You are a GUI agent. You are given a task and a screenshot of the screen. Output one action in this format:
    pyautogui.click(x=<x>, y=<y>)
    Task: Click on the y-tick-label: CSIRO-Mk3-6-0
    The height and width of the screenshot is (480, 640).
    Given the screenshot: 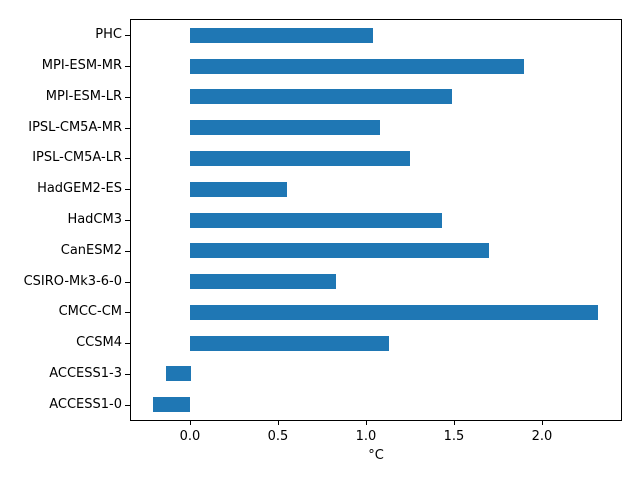 What is the action you would take?
    pyautogui.click(x=72, y=281)
    